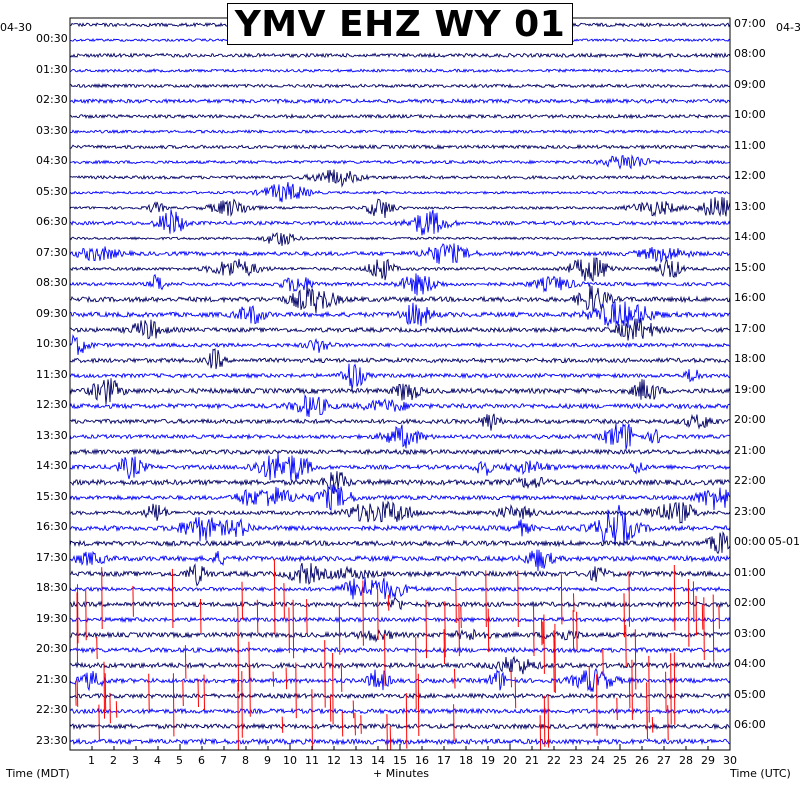 The width and height of the screenshot is (800, 800). What do you see at coordinates (52, 344) in the screenshot?
I see `left-time-label: 10:30` at bounding box center [52, 344].